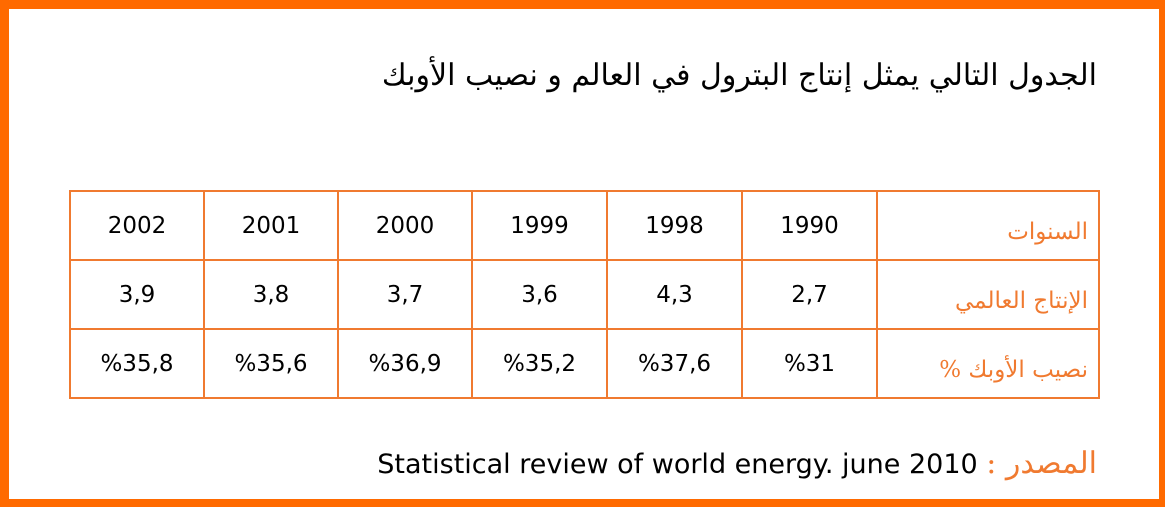 The width and height of the screenshot is (1165, 507). I want to click on table-cell: 2,7, so click(809, 294).